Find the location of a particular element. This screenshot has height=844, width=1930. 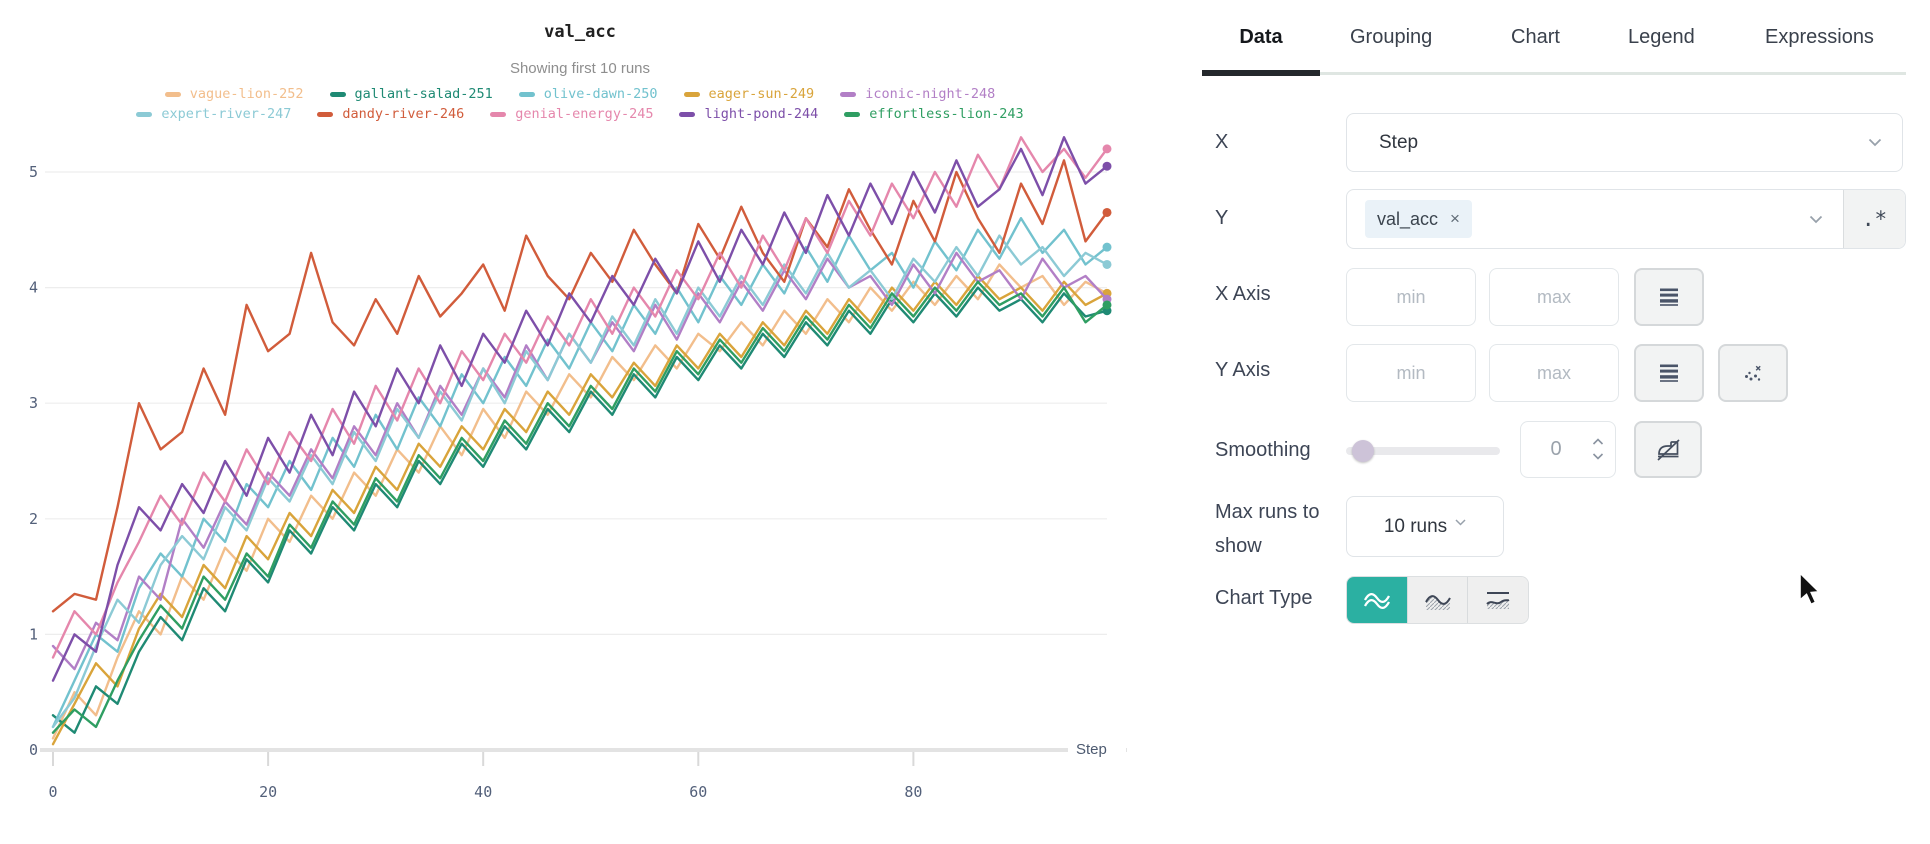

x-axis-min-input is located at coordinates (1411, 297).